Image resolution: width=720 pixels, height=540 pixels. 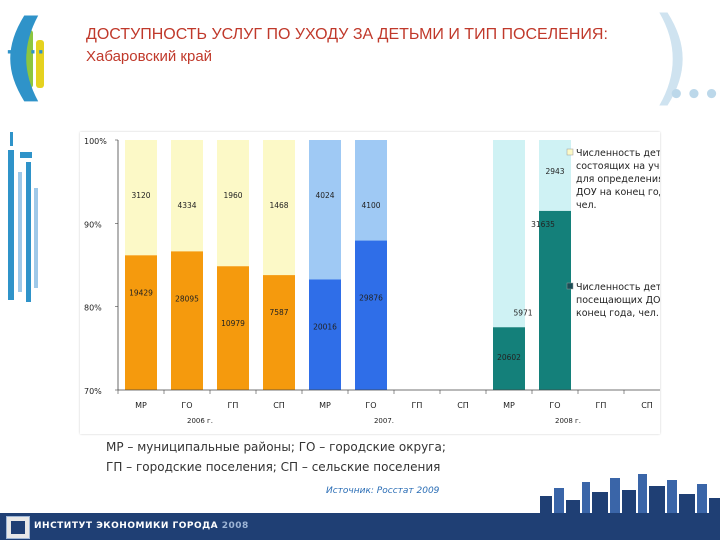 I want to click on data-label-waiting: 2943, so click(x=554, y=171).